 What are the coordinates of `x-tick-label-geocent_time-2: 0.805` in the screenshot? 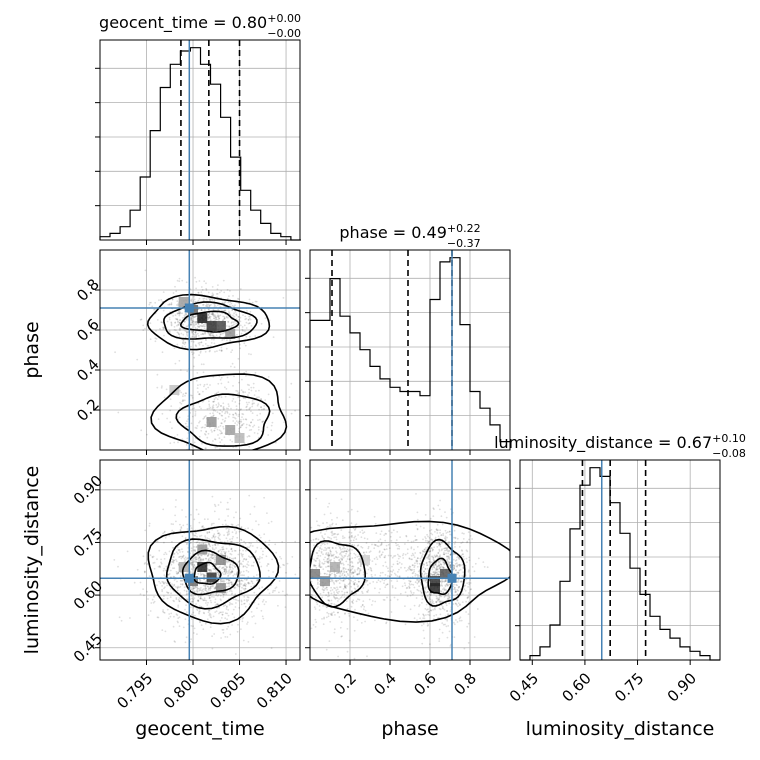 It's located at (227, 690).